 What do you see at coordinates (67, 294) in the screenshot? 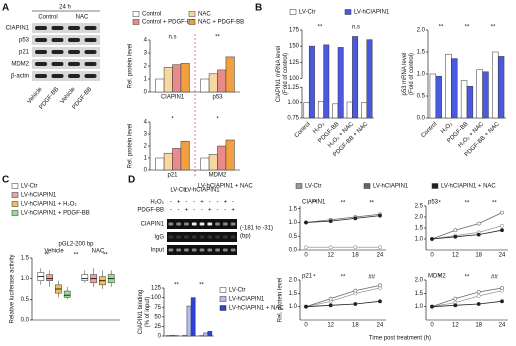
I see `box` at bounding box center [67, 294].